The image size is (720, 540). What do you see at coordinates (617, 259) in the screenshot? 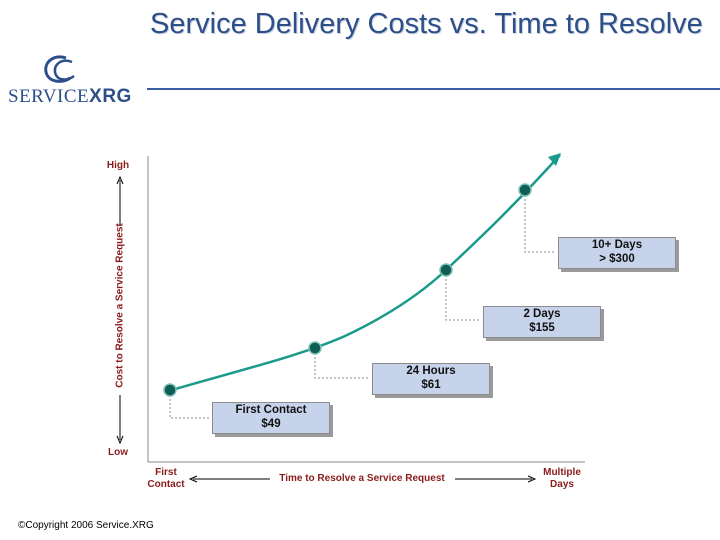
I see `annotation-cost: > $300` at bounding box center [617, 259].